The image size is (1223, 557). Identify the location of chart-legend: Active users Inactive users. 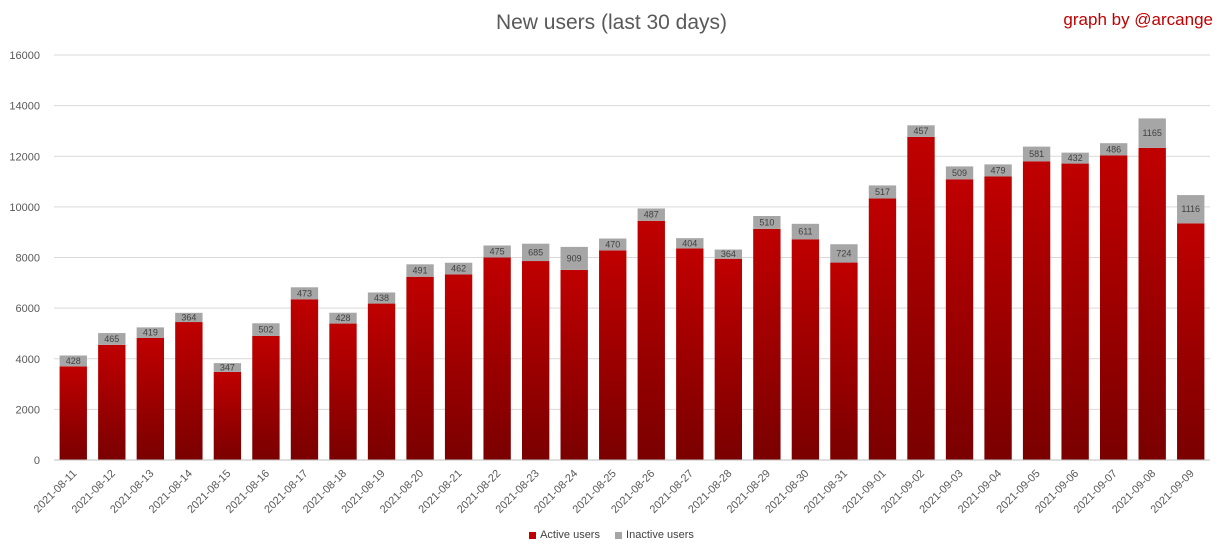
(611, 535).